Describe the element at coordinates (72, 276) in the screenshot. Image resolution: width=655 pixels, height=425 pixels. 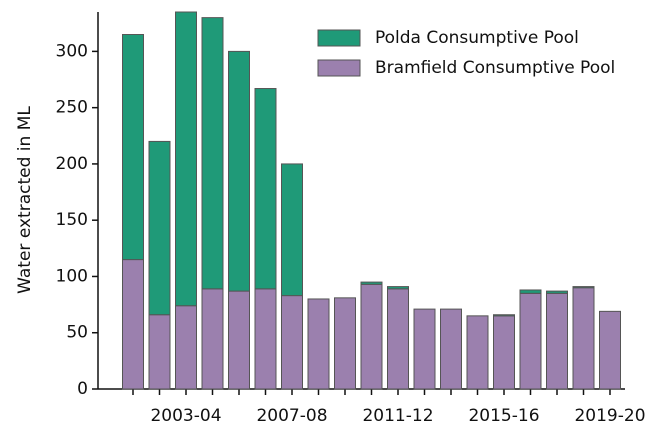
I see `y-tick-label: 100` at that location.